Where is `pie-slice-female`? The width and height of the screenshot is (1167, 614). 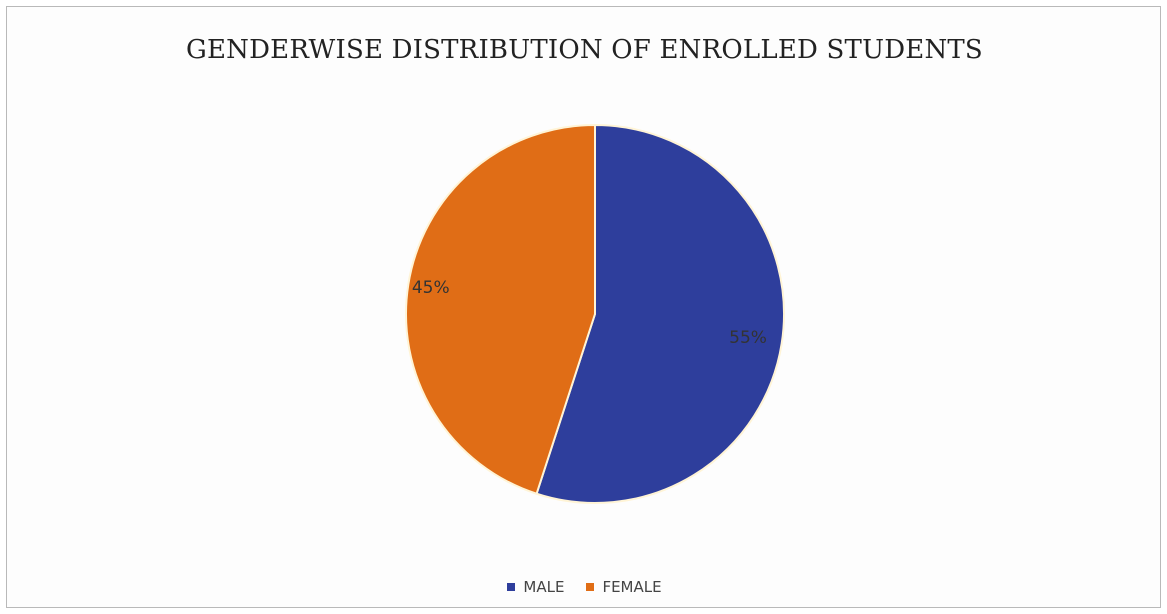 pie-slice-female is located at coordinates (500, 309).